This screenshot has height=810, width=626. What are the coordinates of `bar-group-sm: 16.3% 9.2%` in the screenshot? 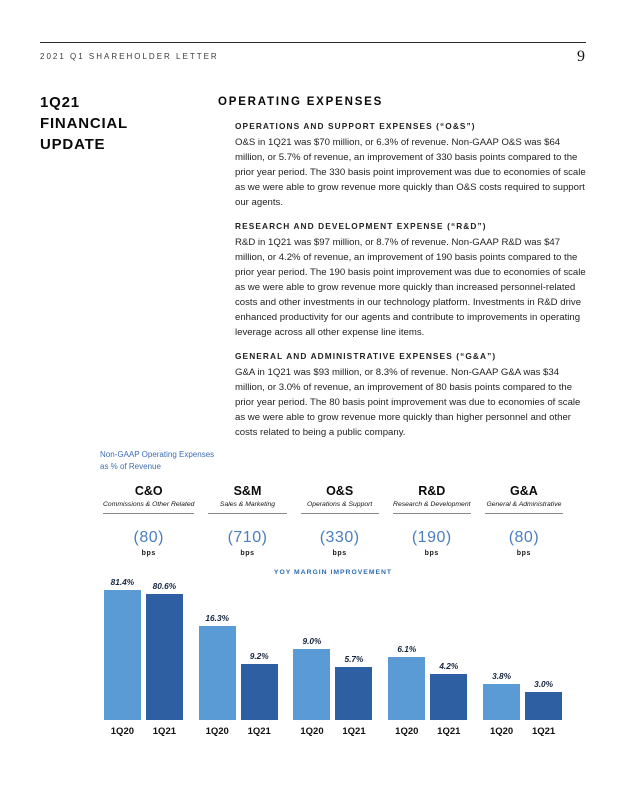 It's located at (238, 650).